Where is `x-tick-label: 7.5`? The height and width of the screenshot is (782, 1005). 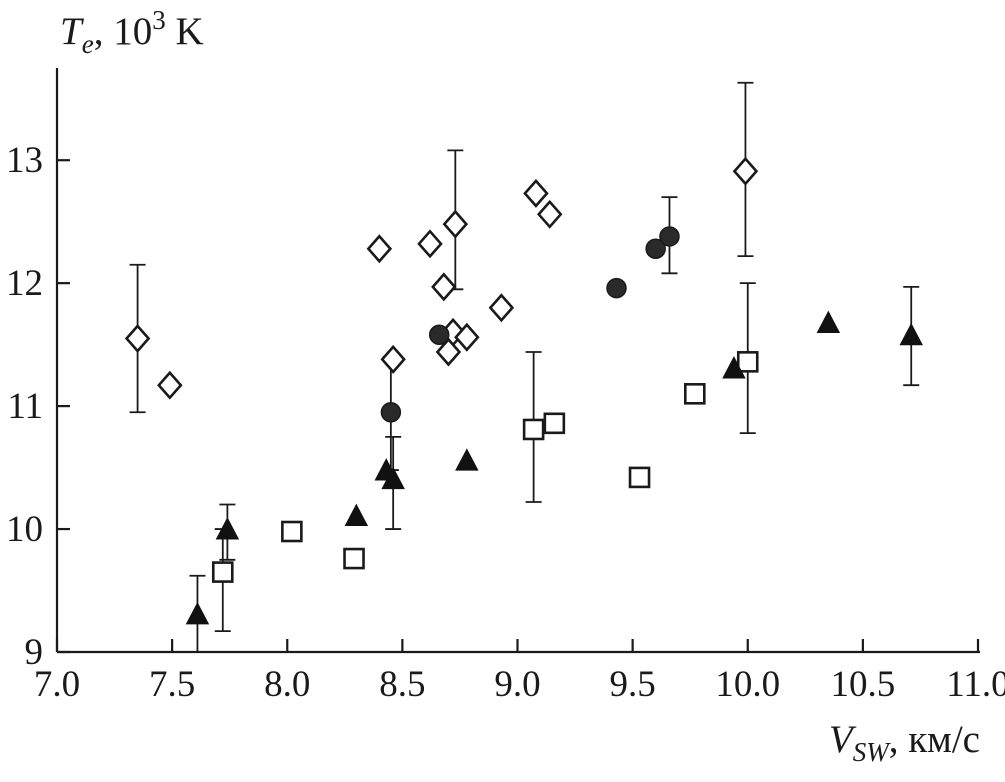 x-tick-label: 7.5 is located at coordinates (172, 684).